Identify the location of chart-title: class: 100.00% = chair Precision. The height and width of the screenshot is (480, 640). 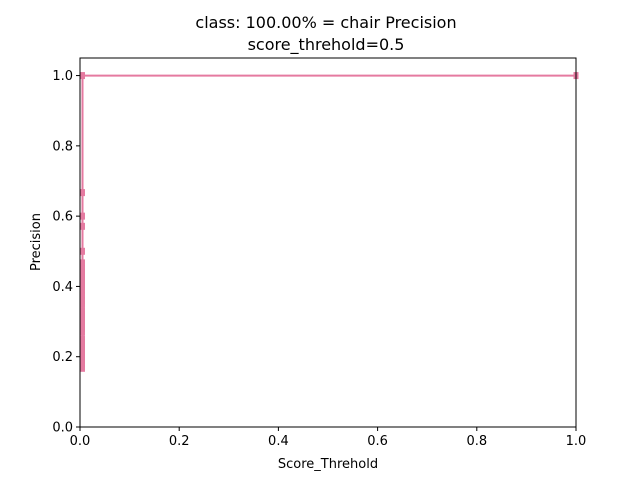
(325, 22).